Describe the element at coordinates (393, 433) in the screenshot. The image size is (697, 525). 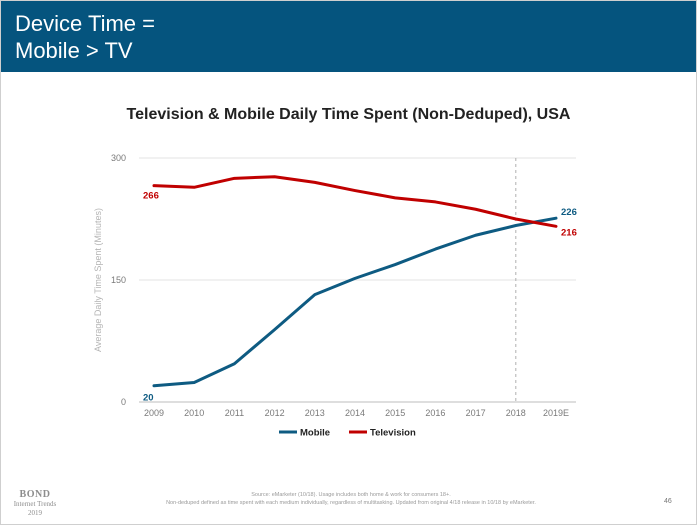
I see `television-legend-label: Television` at that location.